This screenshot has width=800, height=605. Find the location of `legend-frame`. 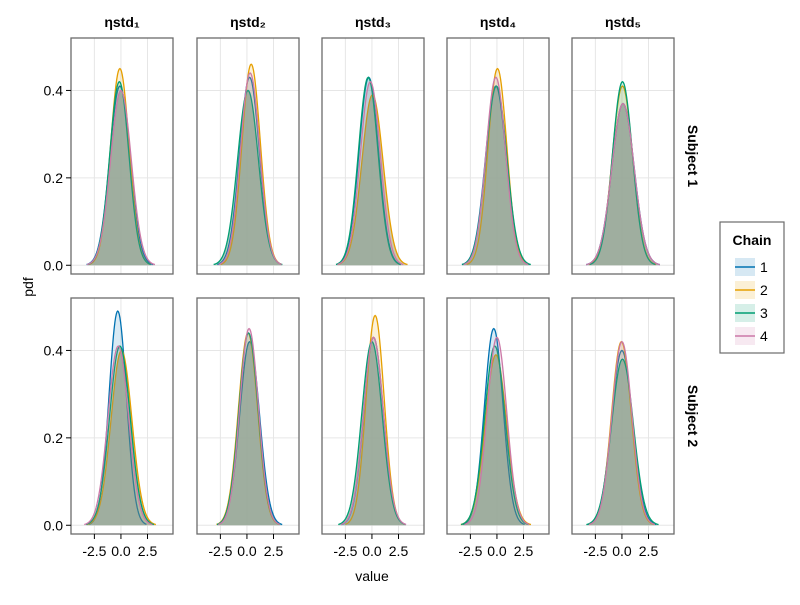

legend-frame is located at coordinates (752, 287).